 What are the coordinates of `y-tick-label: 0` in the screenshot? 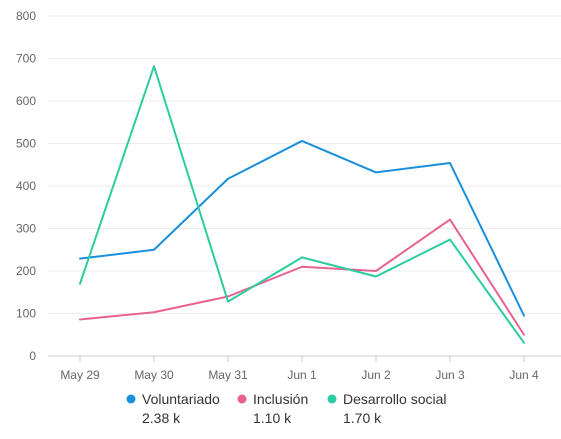 It's located at (32, 356).